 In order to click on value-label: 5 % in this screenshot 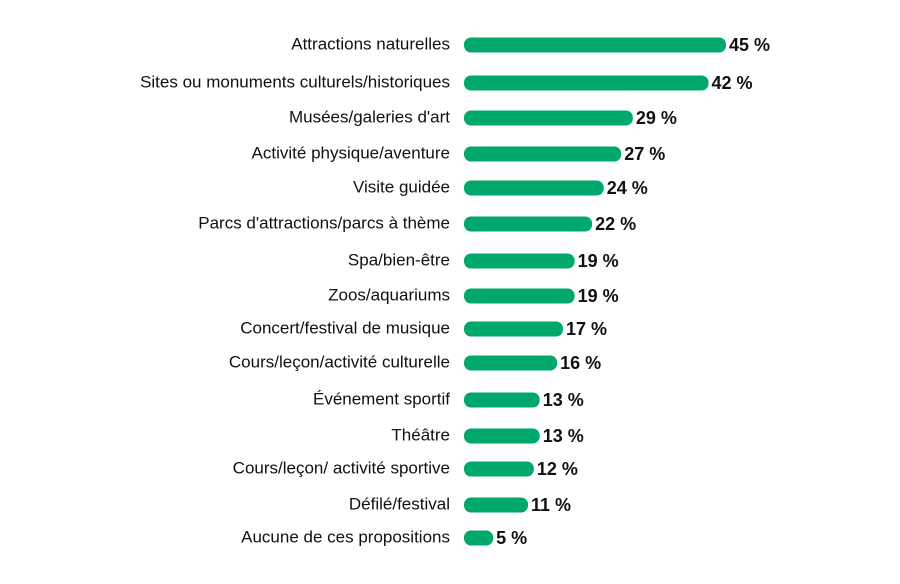, I will do `click(511, 538)`.